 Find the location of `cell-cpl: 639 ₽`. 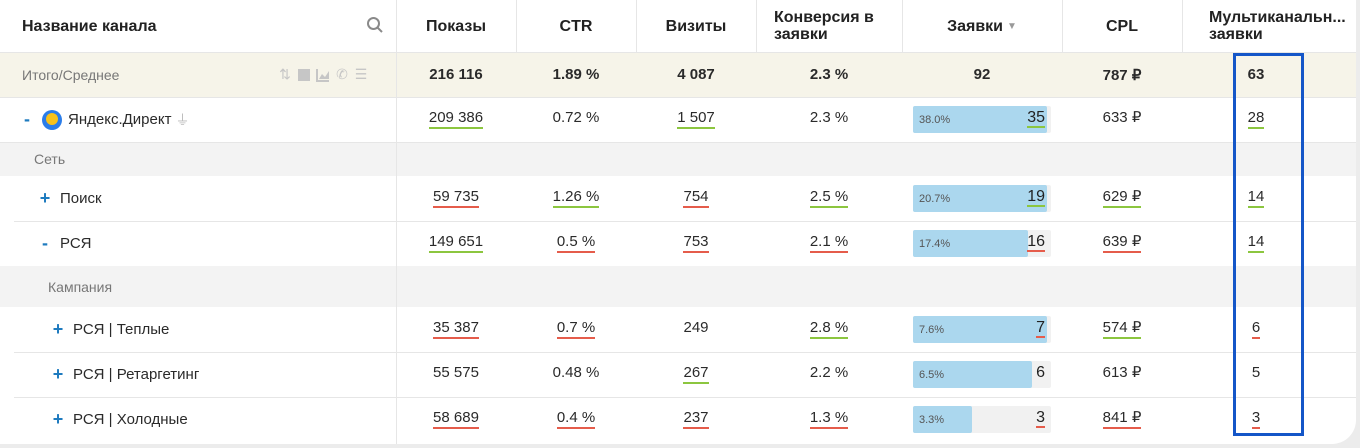

cell-cpl: 639 ₽ is located at coordinates (1122, 243).